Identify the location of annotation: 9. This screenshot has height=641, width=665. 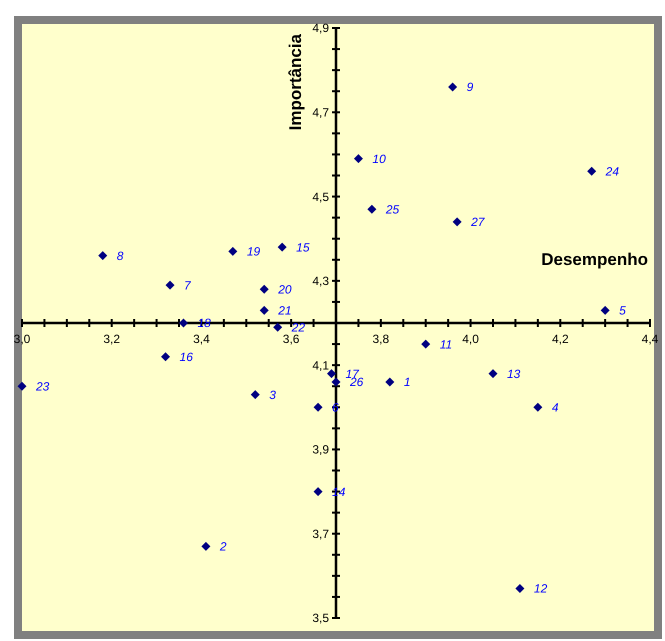
(470, 87).